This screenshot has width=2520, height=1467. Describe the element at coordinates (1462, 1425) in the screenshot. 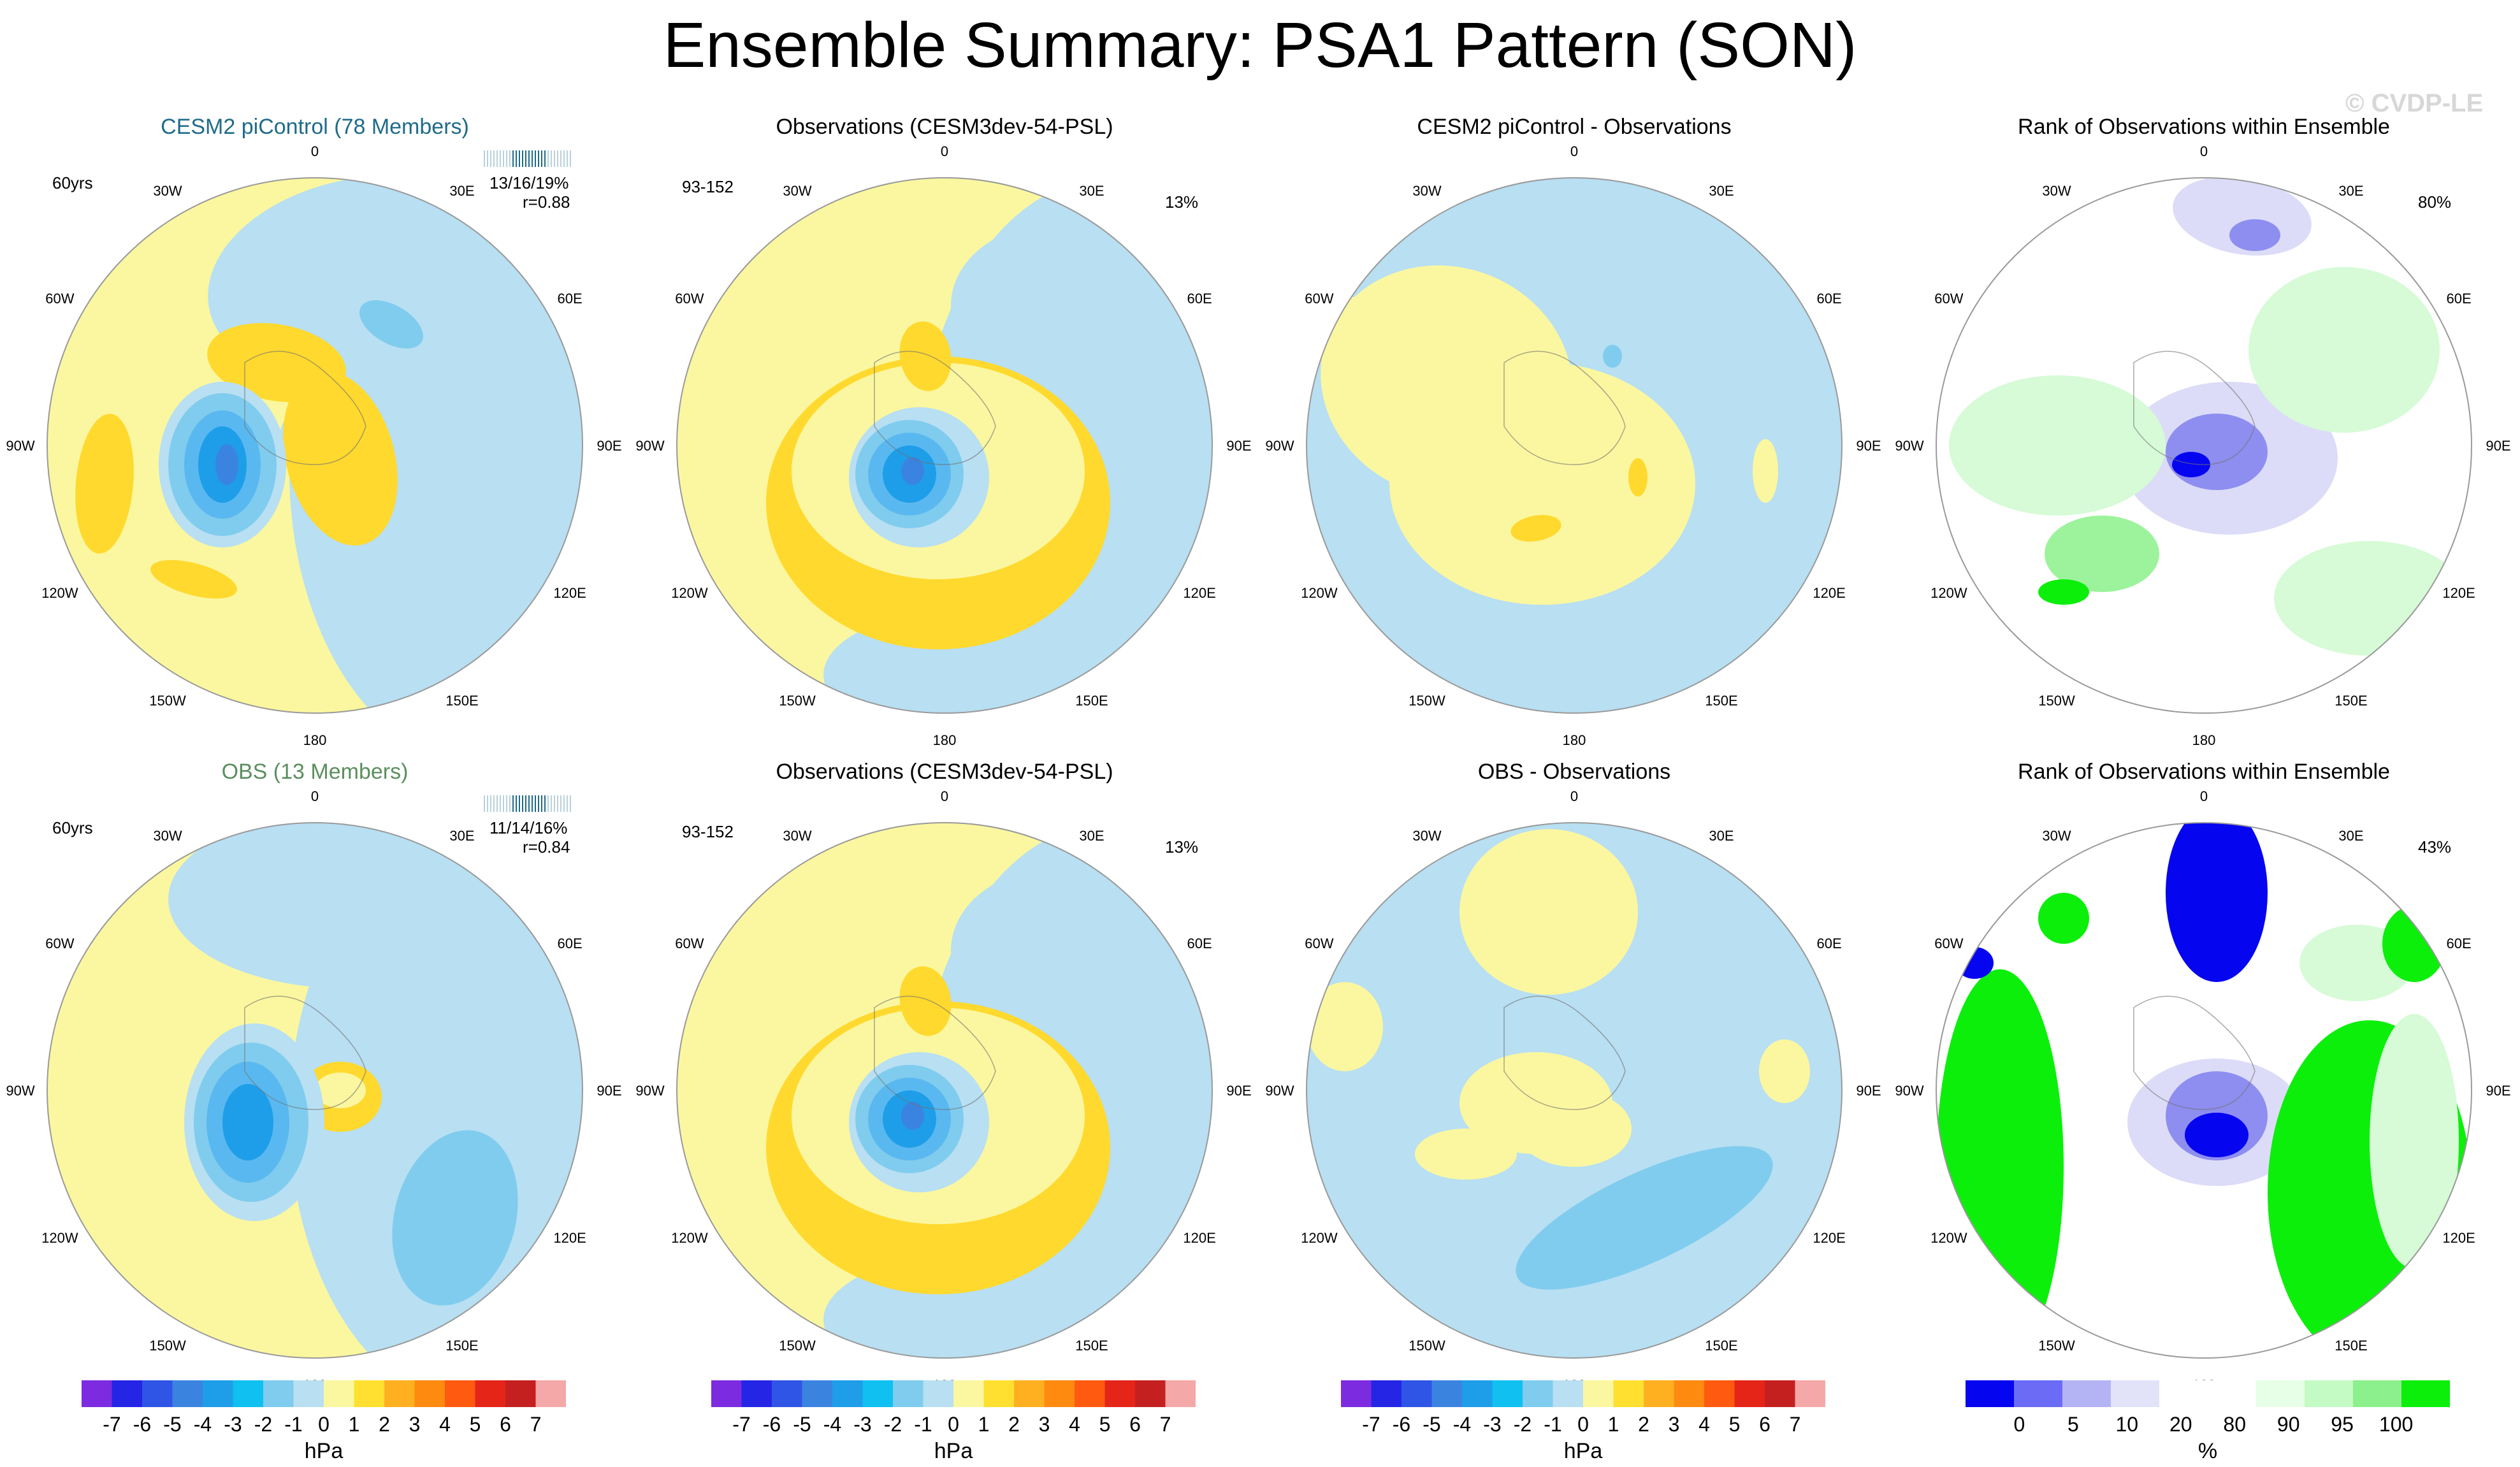

I see `colorbar-tick-label: -4` at that location.